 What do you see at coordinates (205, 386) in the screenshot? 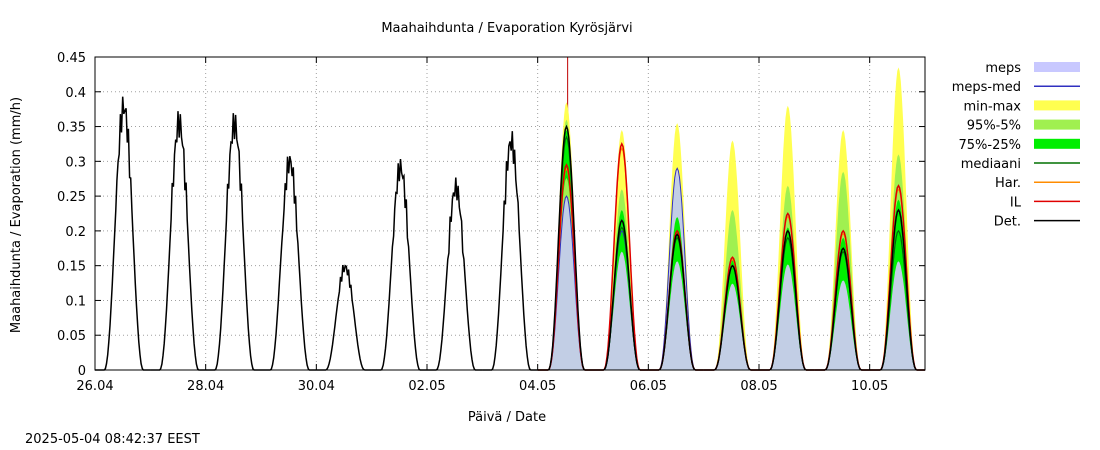
I see `x-tick-label: 28.04` at bounding box center [205, 386].